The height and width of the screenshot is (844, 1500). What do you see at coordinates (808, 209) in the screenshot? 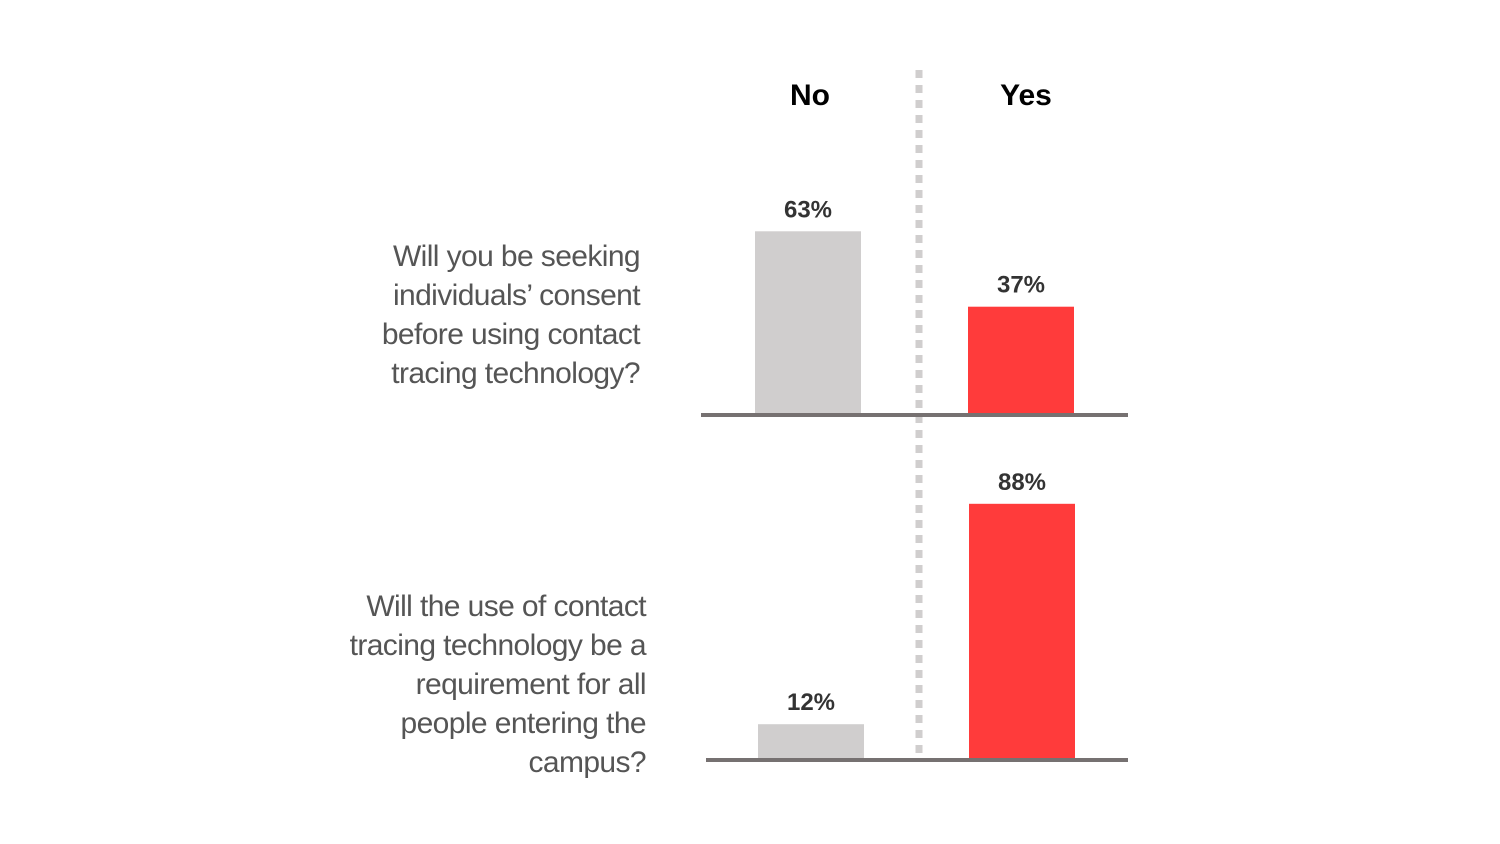
I see `value-label-q1-no: 63%` at bounding box center [808, 209].